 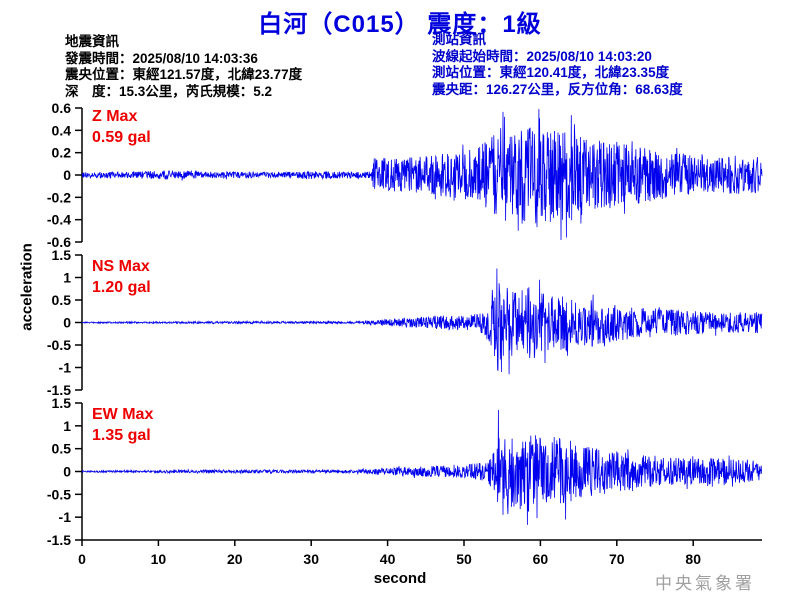 What do you see at coordinates (59, 197) in the screenshot?
I see `y-tick-label: -0.2` at bounding box center [59, 197].